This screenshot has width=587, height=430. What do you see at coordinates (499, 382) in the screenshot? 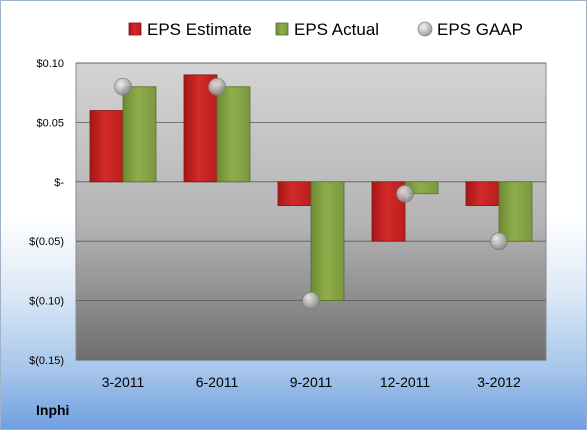
I see `x-tick-label: 3-2012` at bounding box center [499, 382].